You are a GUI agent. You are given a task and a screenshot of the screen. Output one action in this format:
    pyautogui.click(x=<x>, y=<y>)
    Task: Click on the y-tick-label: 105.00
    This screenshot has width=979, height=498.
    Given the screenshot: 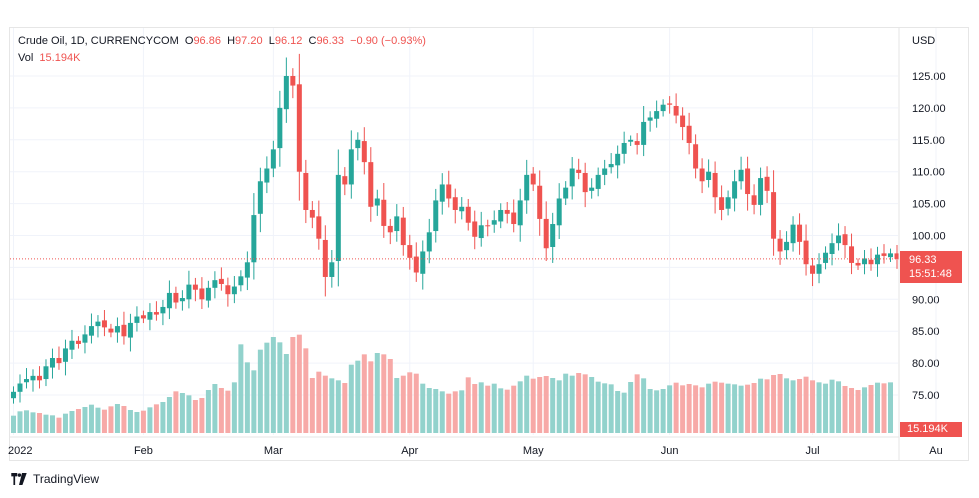 What is the action you would take?
    pyautogui.click(x=929, y=205)
    